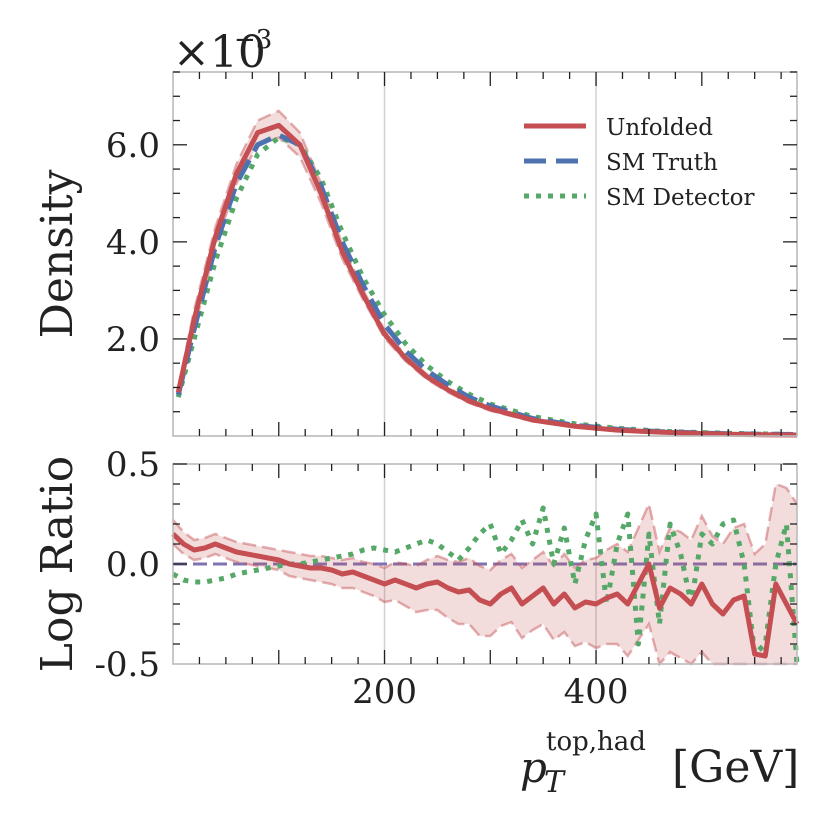 This screenshot has height=830, width=830. I want to click on y-tick-label: 6.0, so click(133, 146).